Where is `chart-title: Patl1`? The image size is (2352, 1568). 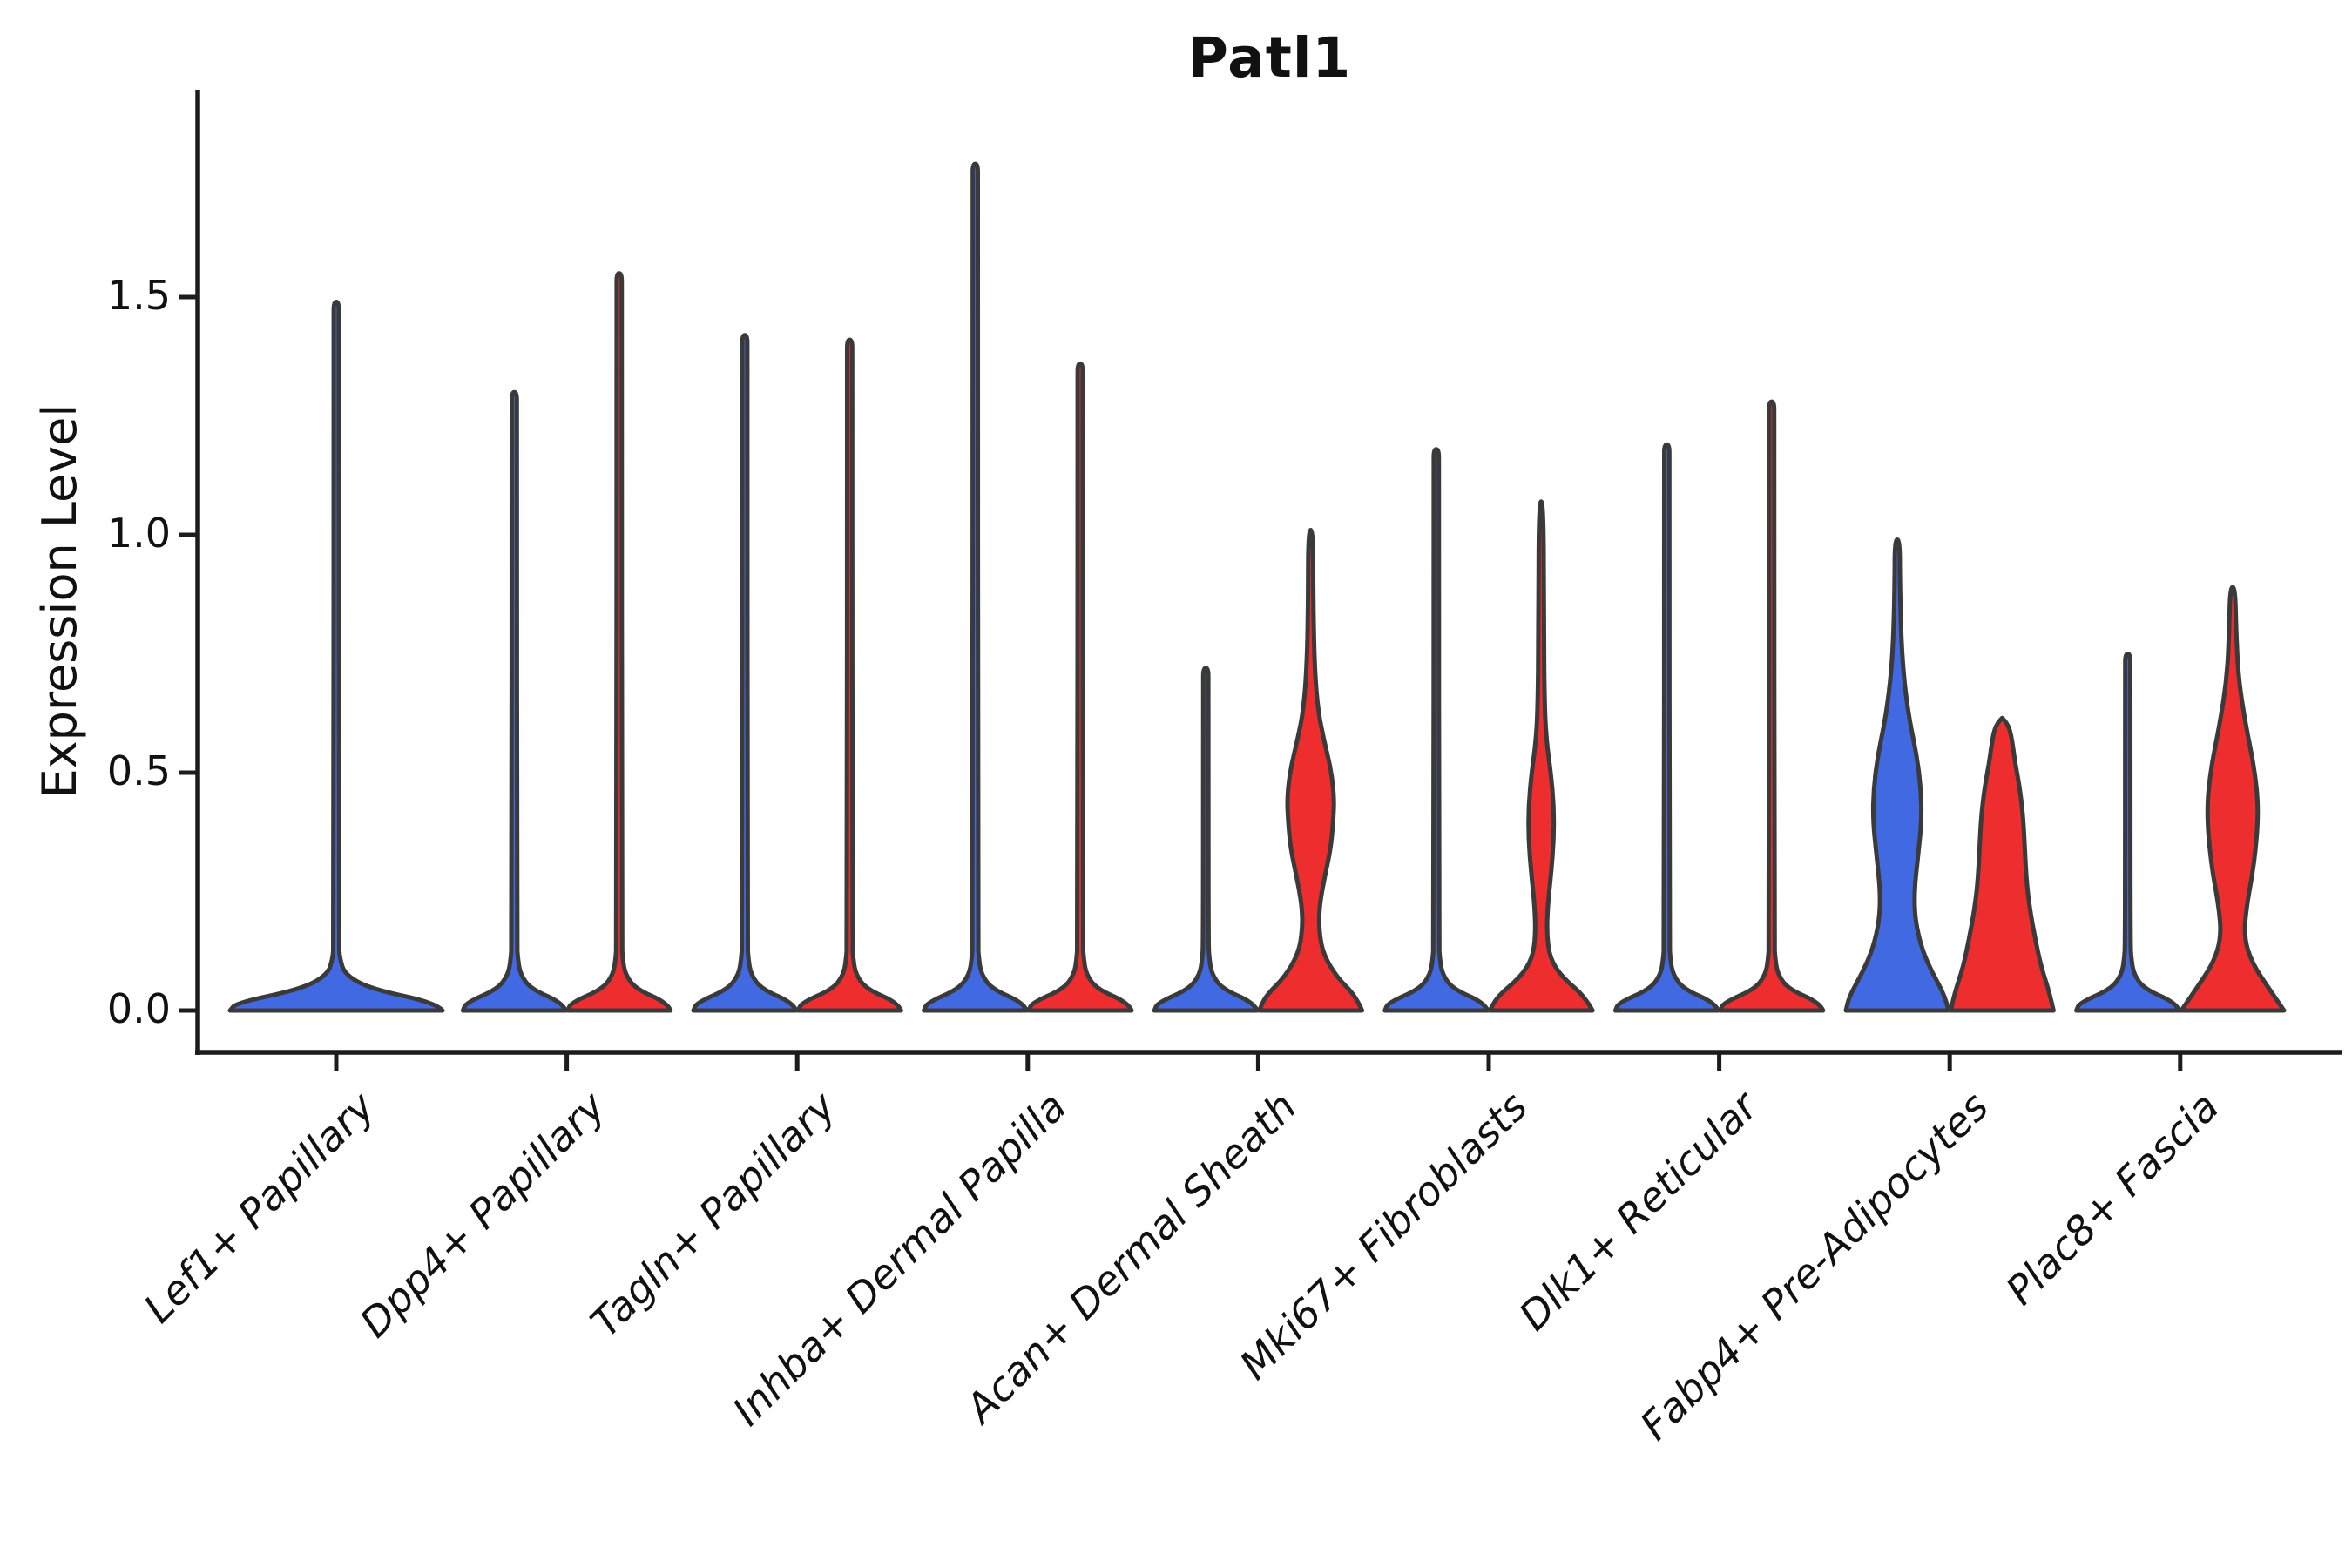 chart-title: Patl1 is located at coordinates (1270, 58).